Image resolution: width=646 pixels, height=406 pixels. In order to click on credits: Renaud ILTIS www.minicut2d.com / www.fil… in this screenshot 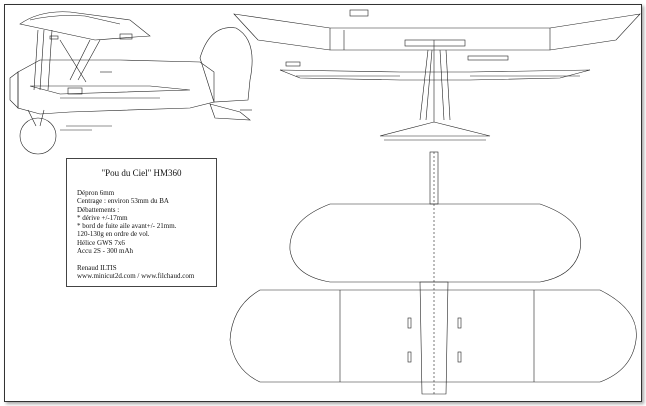, I will do `click(135, 272)`.